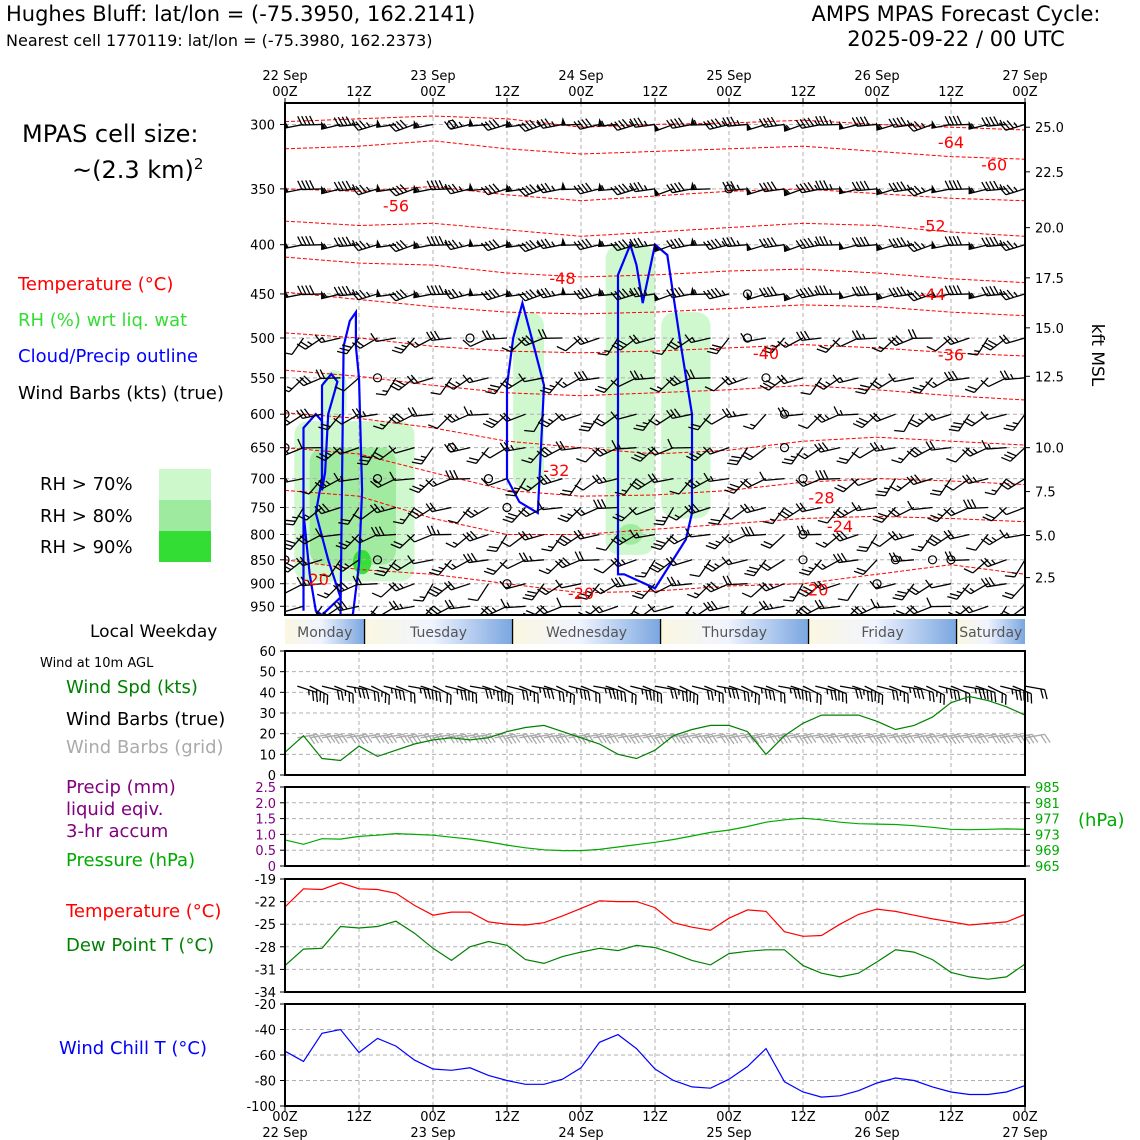  Describe the element at coordinates (267, 714) in the screenshot. I see `y-tick-label: 30` at that location.